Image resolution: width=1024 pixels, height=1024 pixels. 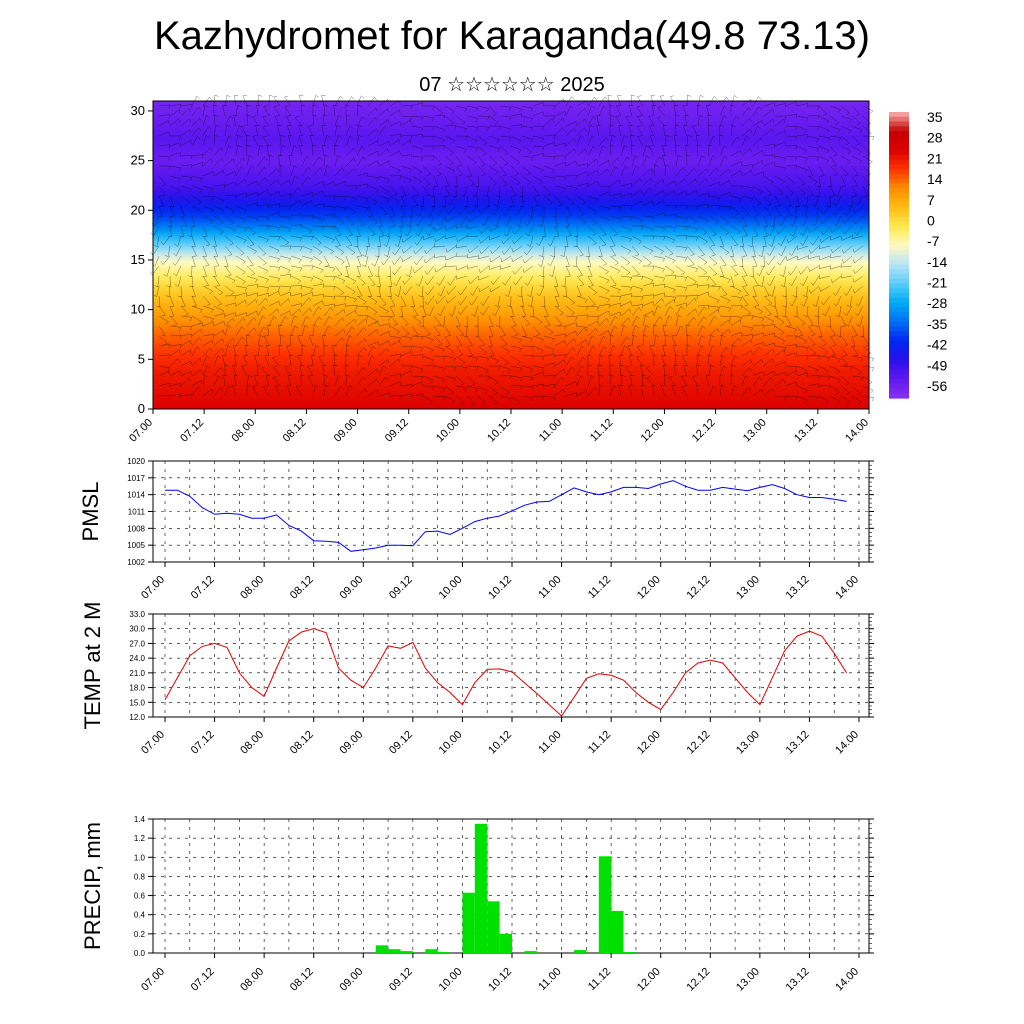 What do you see at coordinates (806, 431) in the screenshot?
I see `x-tick-label: 13.12` at bounding box center [806, 431].